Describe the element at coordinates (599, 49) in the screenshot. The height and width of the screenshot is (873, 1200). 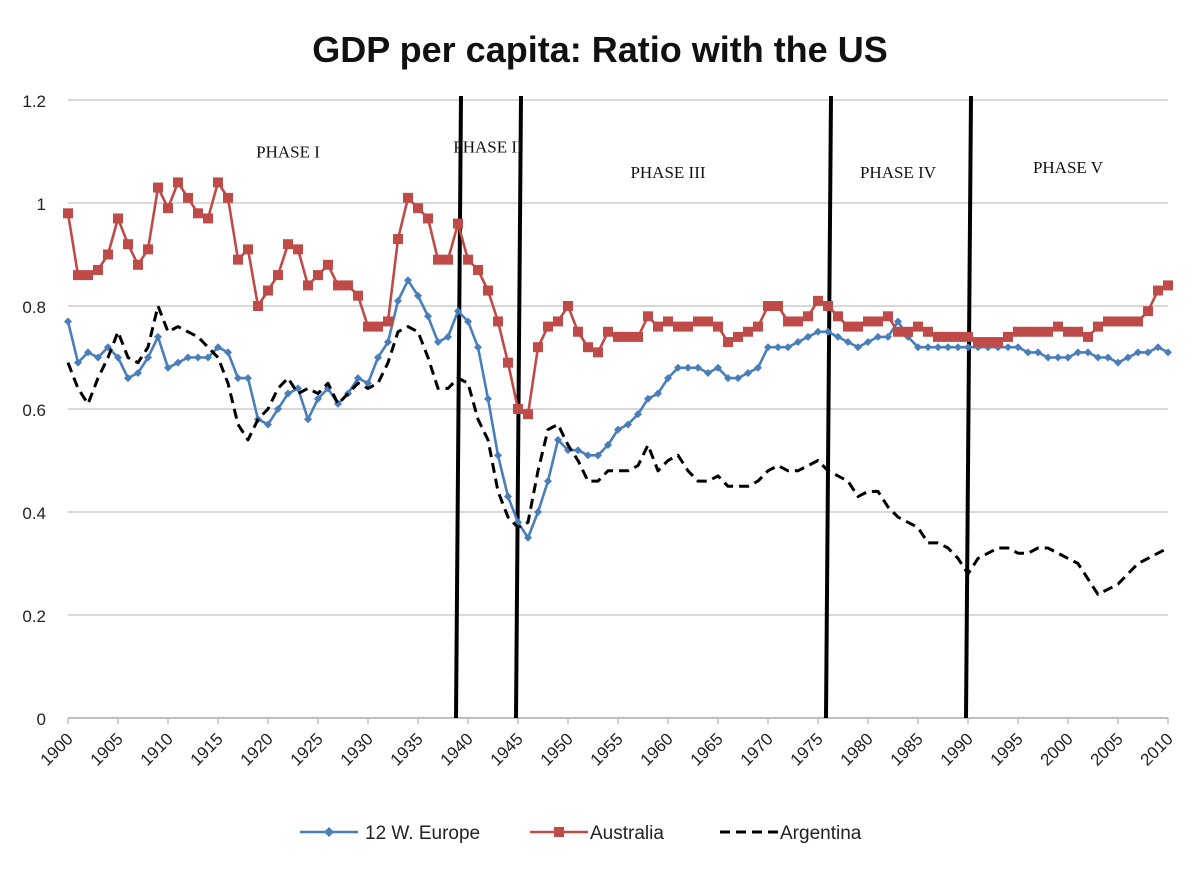
I see `chart-title: GDP per capita: Ratio with the US` at that location.